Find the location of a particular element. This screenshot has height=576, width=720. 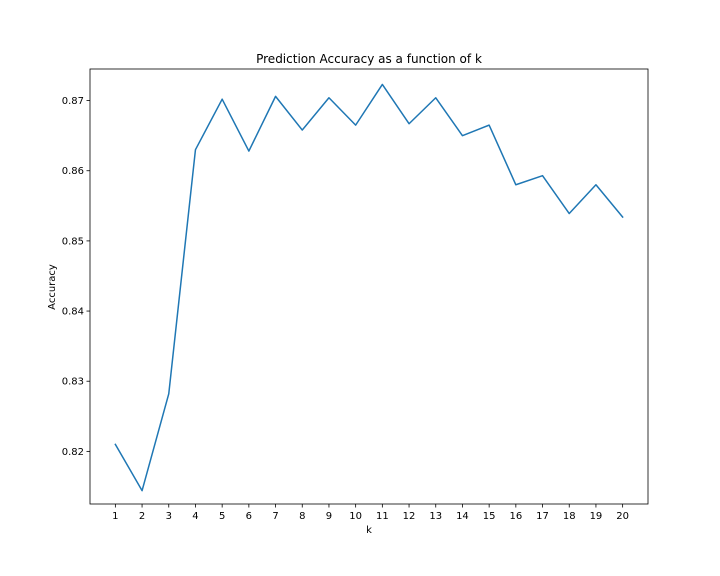

y-tick-label: 0.87 is located at coordinates (73, 101).